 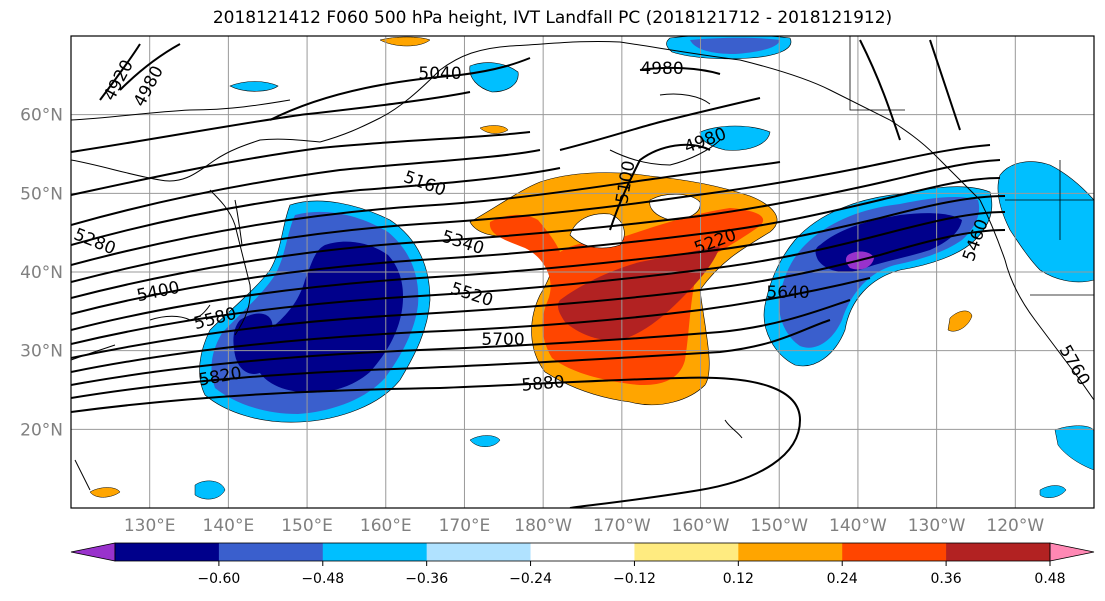 What do you see at coordinates (41, 352) in the screenshot?
I see `lat-tick-label: 30°N` at bounding box center [41, 352].